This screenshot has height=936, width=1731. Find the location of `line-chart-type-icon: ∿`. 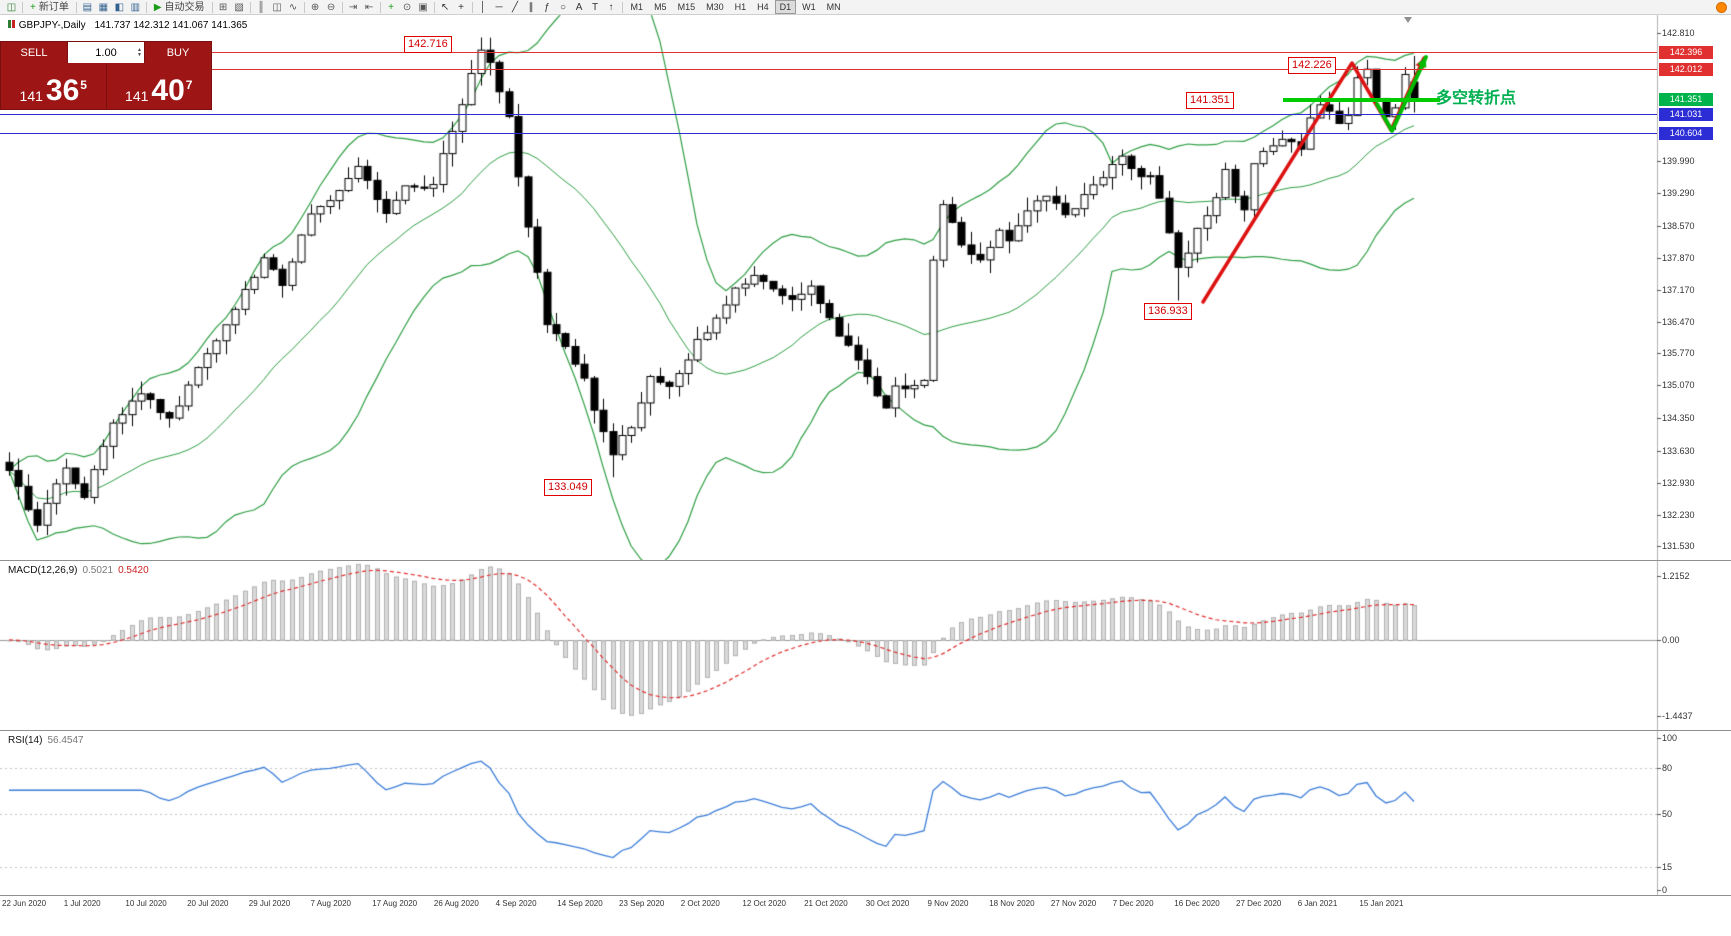

line-chart-type-icon: ∿ is located at coordinates (293, 7).